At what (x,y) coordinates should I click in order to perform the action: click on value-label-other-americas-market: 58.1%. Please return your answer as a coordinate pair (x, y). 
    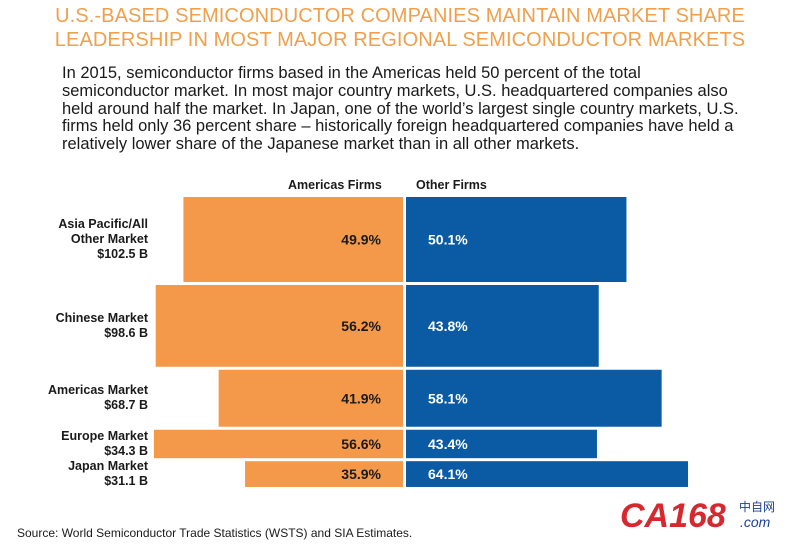
    Looking at the image, I should click on (448, 398).